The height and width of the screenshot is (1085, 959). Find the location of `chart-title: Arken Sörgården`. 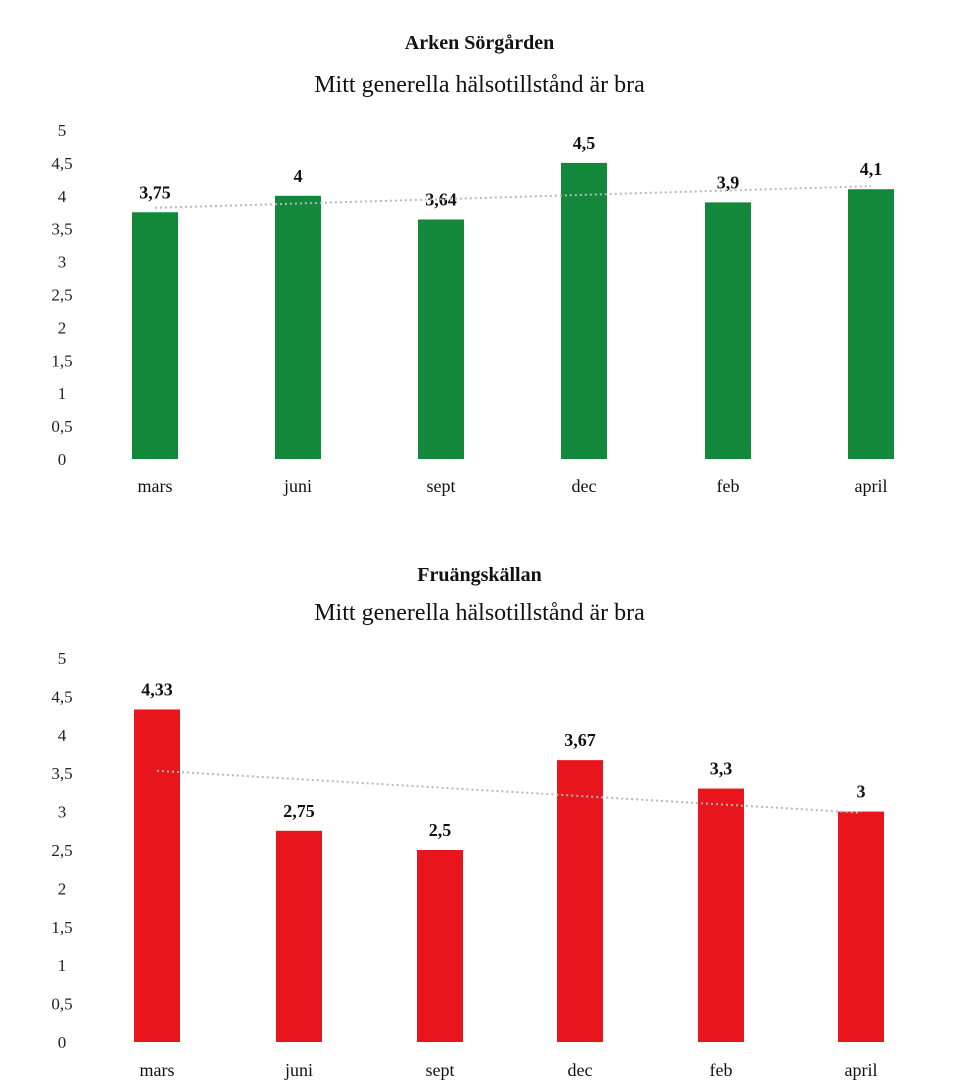

chart-title: Arken Sörgården is located at coordinates (479, 43).